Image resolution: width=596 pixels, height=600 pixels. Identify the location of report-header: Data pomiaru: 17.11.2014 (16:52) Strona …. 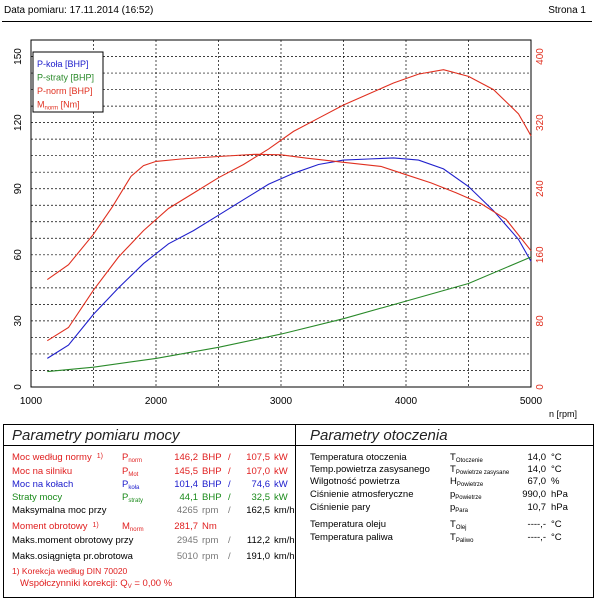
(297, 11).